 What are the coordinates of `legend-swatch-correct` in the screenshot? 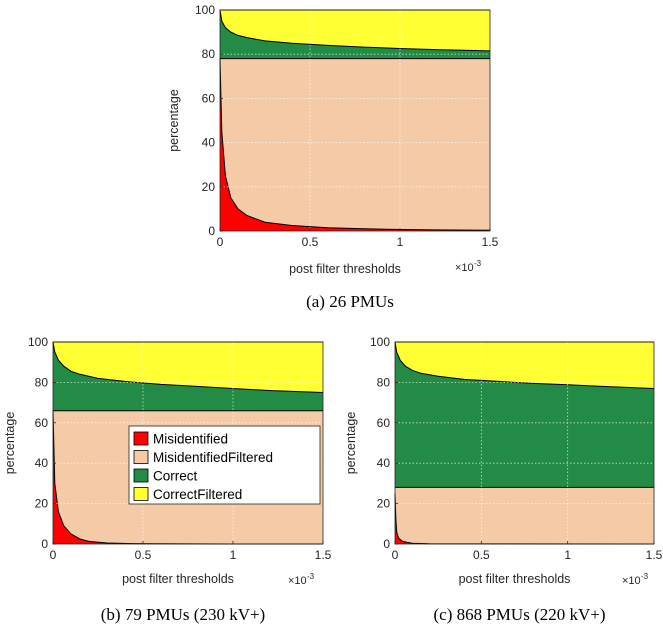 It's located at (141, 475).